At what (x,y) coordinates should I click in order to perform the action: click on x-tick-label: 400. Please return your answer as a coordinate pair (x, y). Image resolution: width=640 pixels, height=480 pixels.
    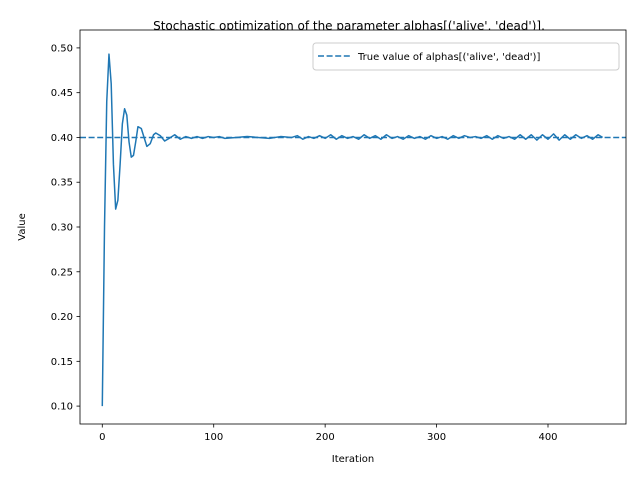
    Looking at the image, I should click on (547, 437).